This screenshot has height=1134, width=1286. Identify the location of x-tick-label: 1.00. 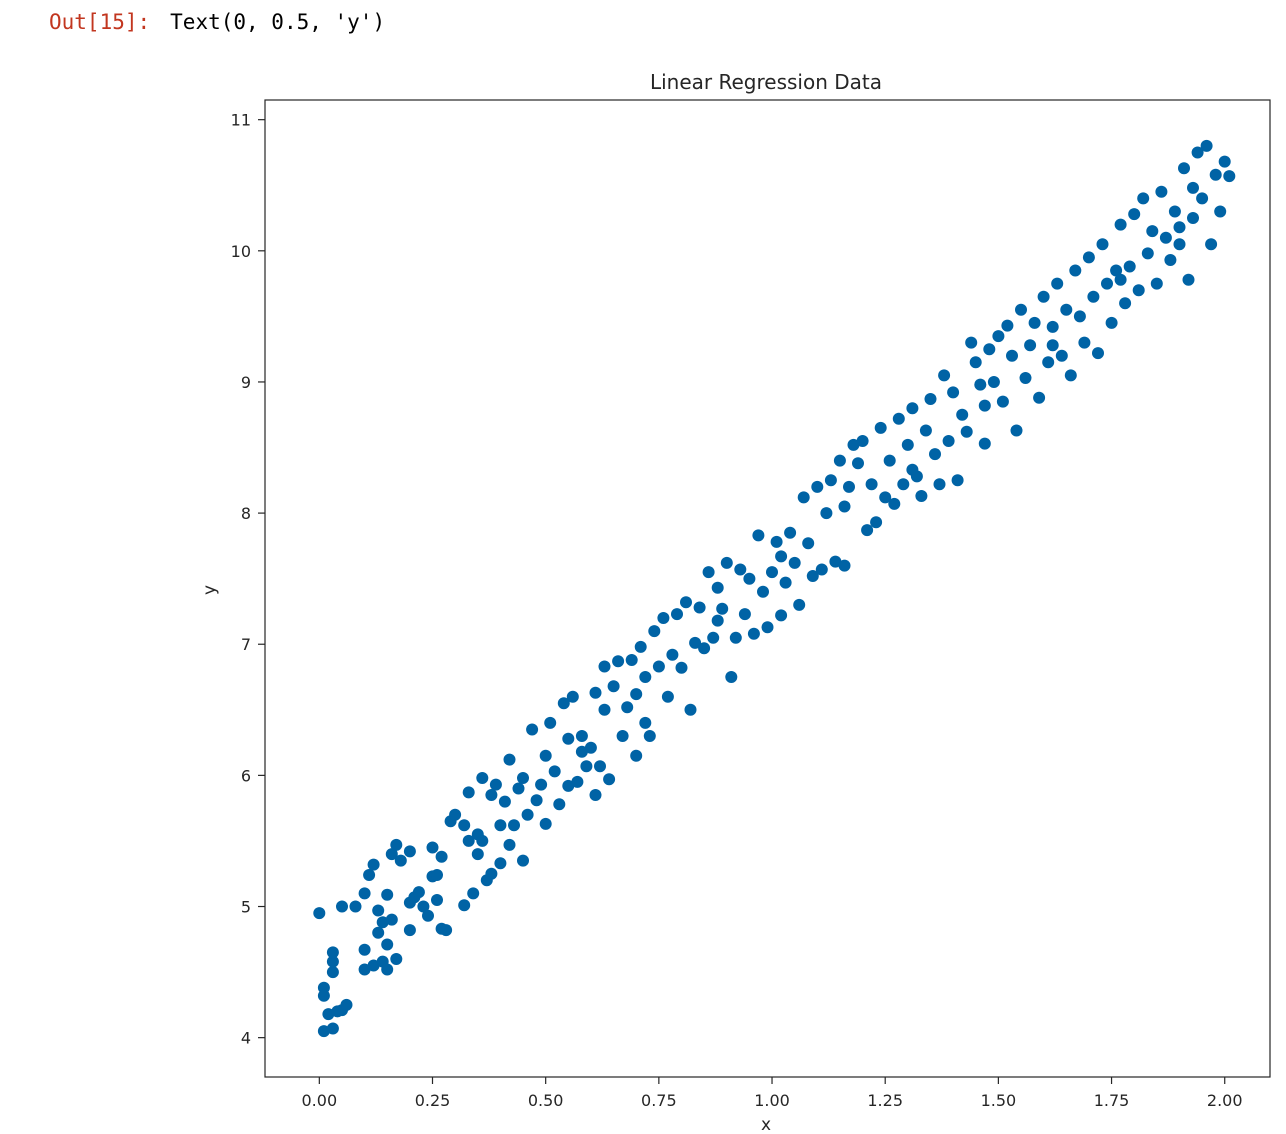
(772, 1100).